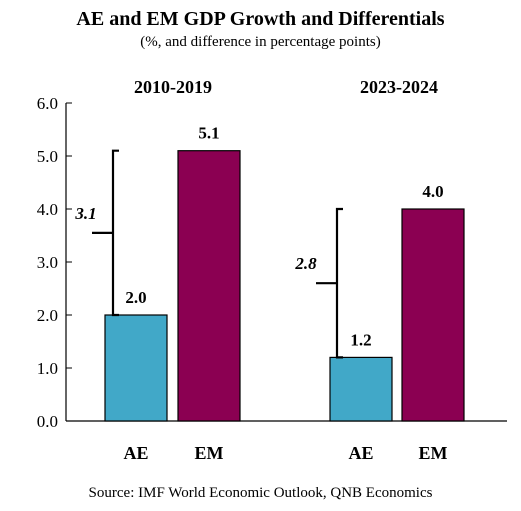  What do you see at coordinates (85, 213) in the screenshot?
I see `differential-label: 3.1` at bounding box center [85, 213].